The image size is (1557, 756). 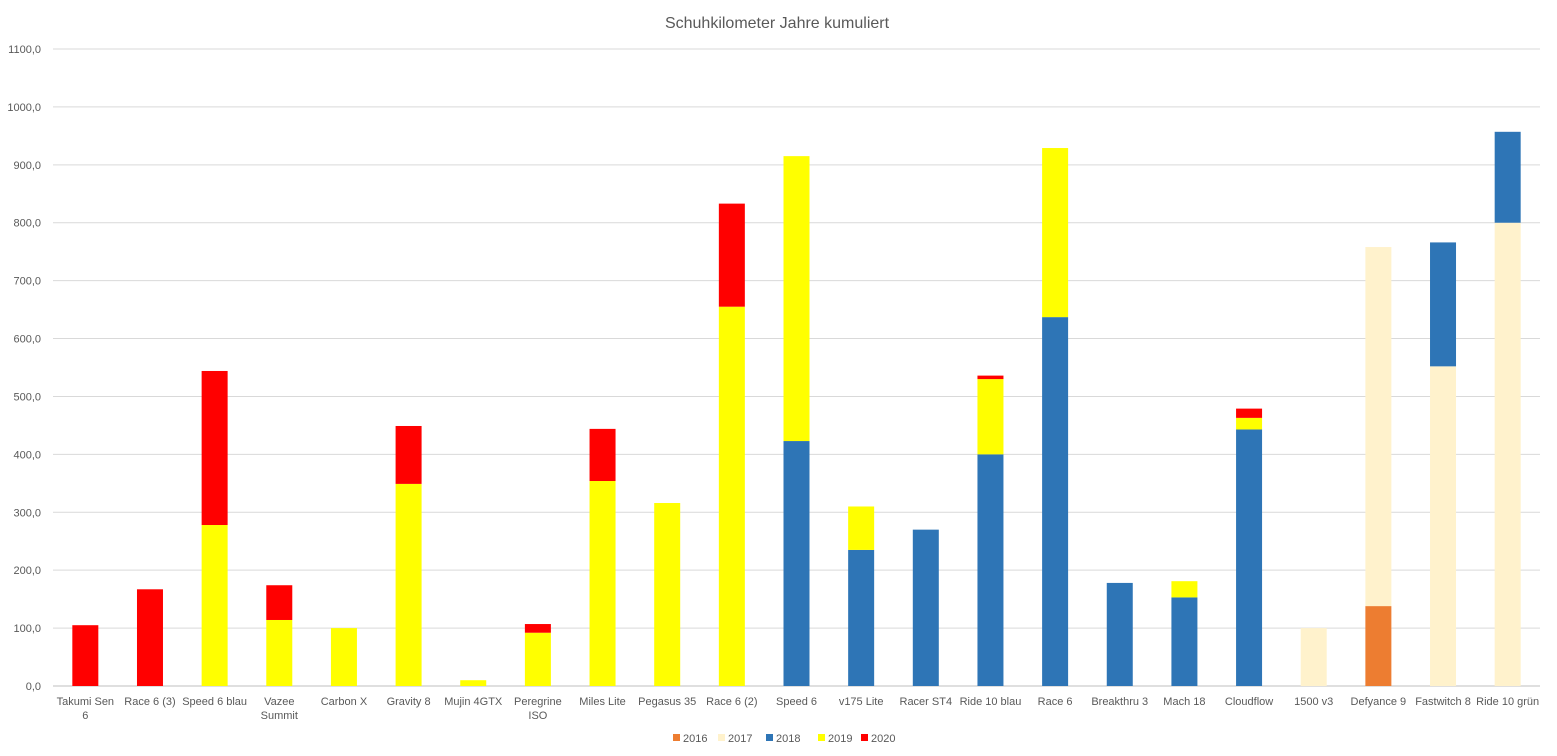 I want to click on x-tick-label: Ride 10 blau, so click(x=991, y=702).